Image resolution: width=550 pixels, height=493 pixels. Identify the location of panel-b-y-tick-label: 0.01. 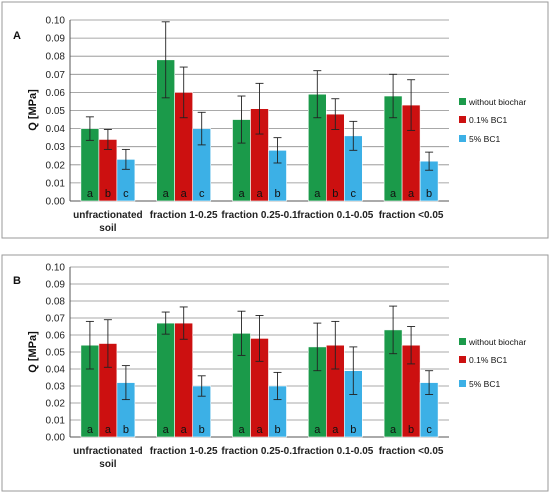
(56, 421).